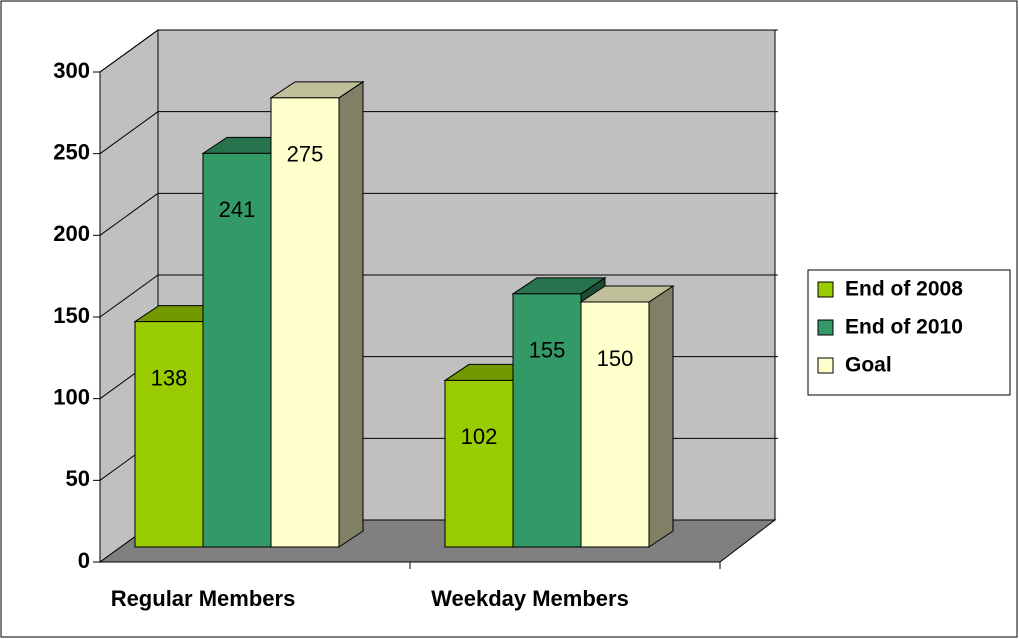  Describe the element at coordinates (547, 350) in the screenshot. I see `data-label: 155` at that location.